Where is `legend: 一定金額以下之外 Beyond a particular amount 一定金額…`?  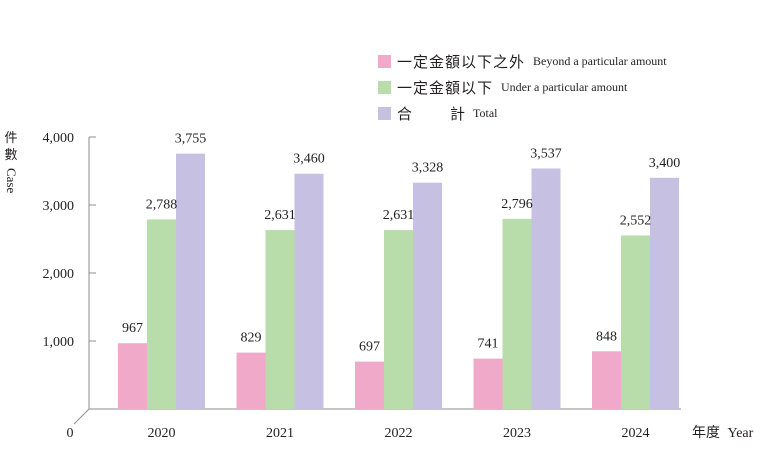 legend: 一定金額以下之外 Beyond a particular amount 一定金額… is located at coordinates (522, 87).